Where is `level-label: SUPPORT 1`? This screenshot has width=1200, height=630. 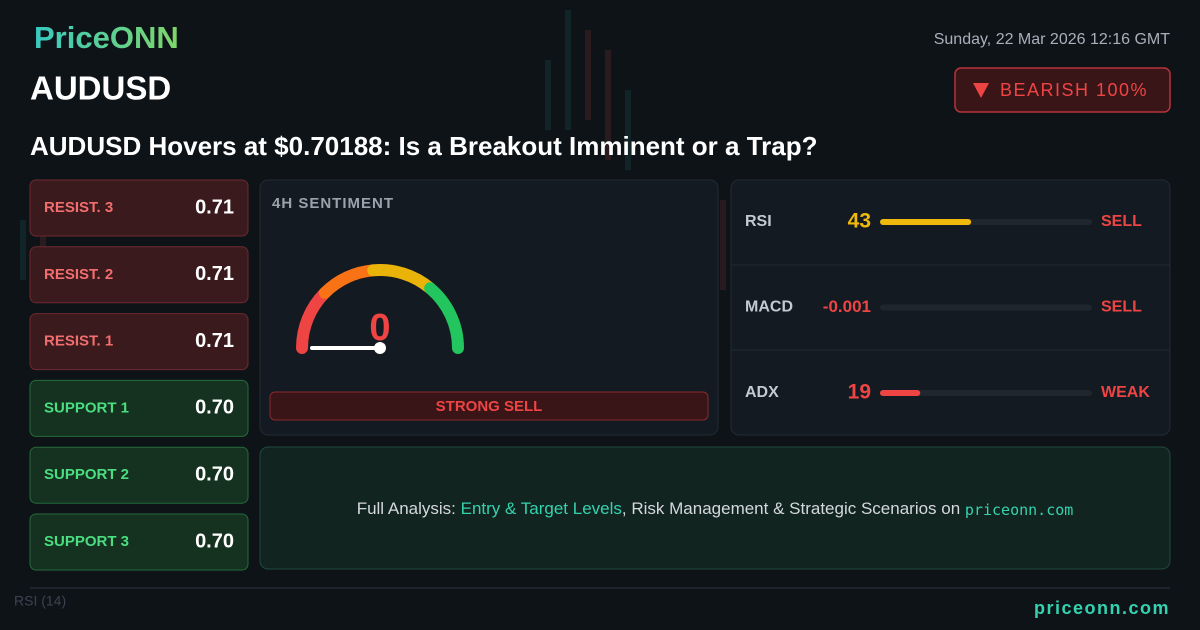
level-label: SUPPORT 1 is located at coordinates (86, 407).